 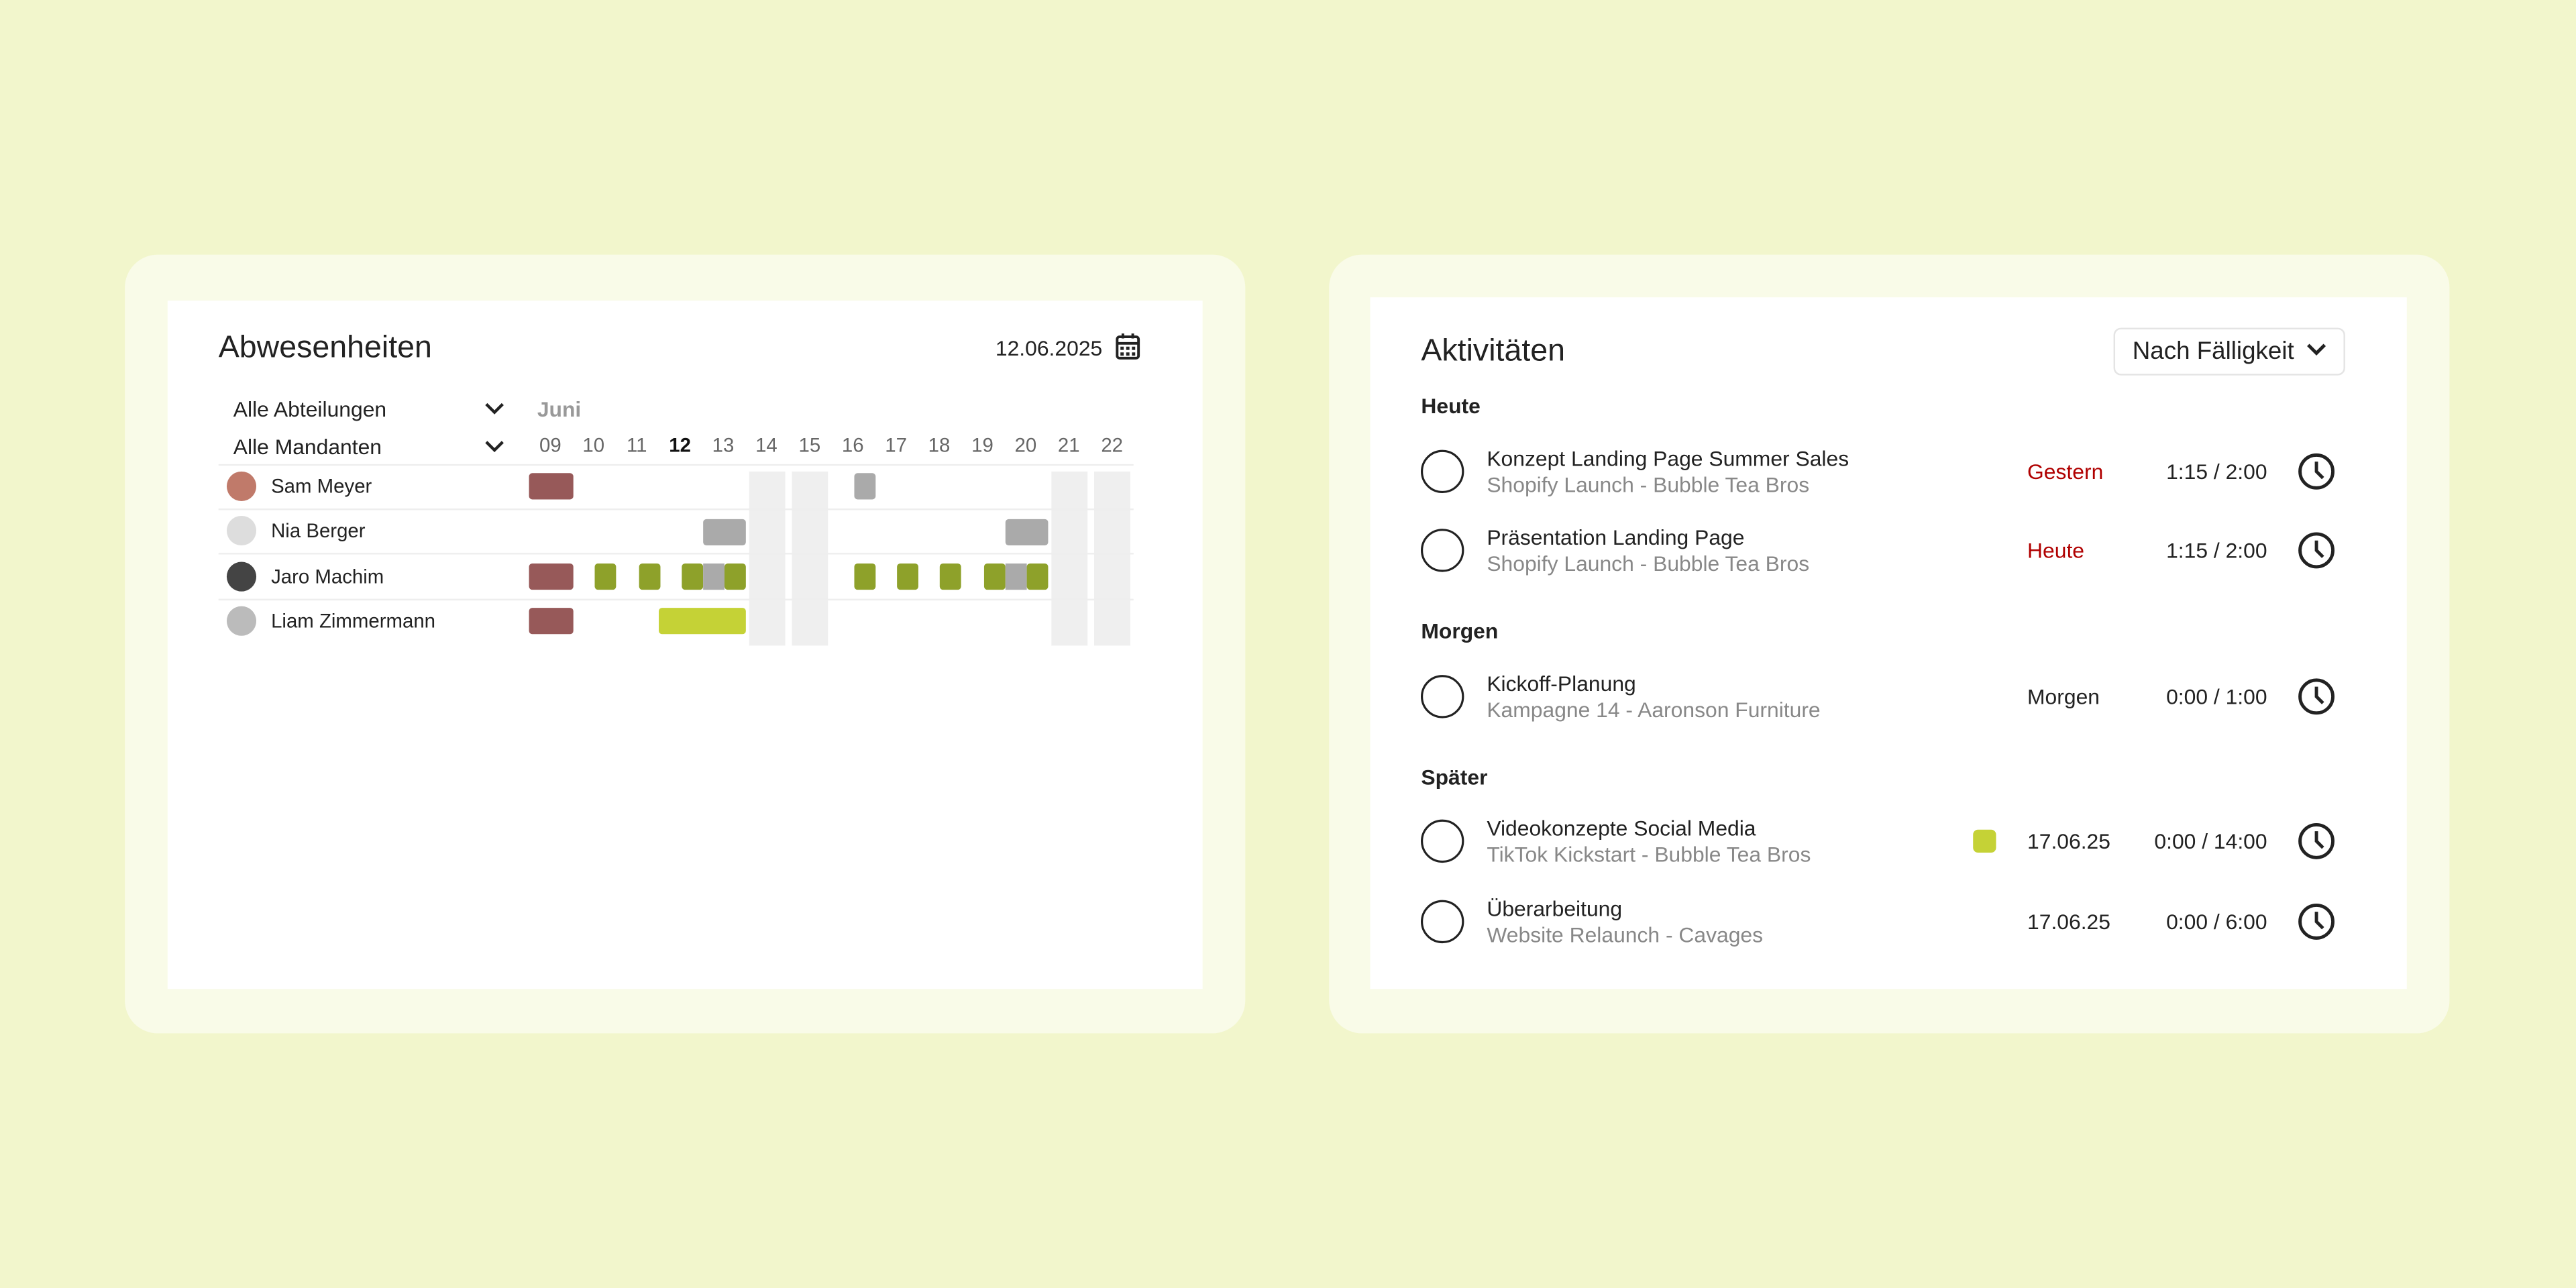 What do you see at coordinates (325, 348) in the screenshot?
I see `panel-title: Abwesenheiten` at bounding box center [325, 348].